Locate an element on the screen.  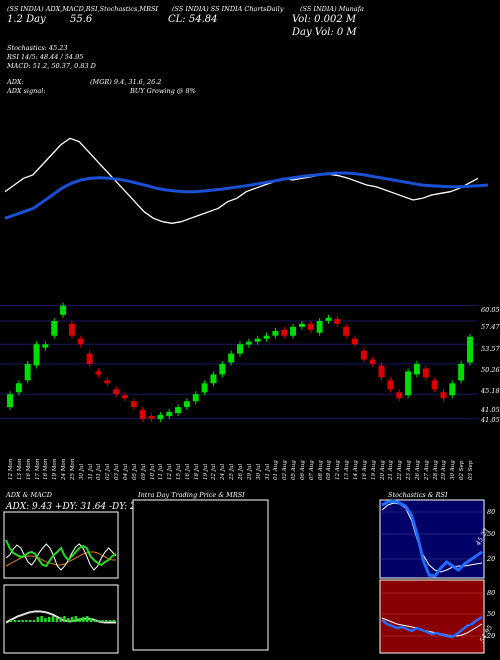
stoch-tick: 50 is located at coordinates (491, 534).